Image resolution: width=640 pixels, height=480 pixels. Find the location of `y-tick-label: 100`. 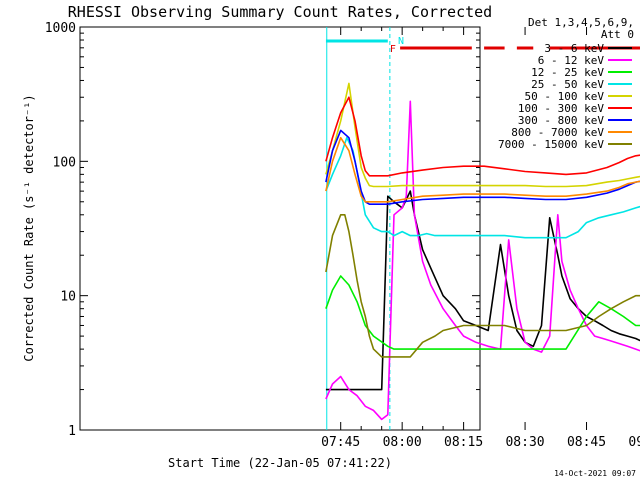

y-tick-label: 100 is located at coordinates (64, 162).